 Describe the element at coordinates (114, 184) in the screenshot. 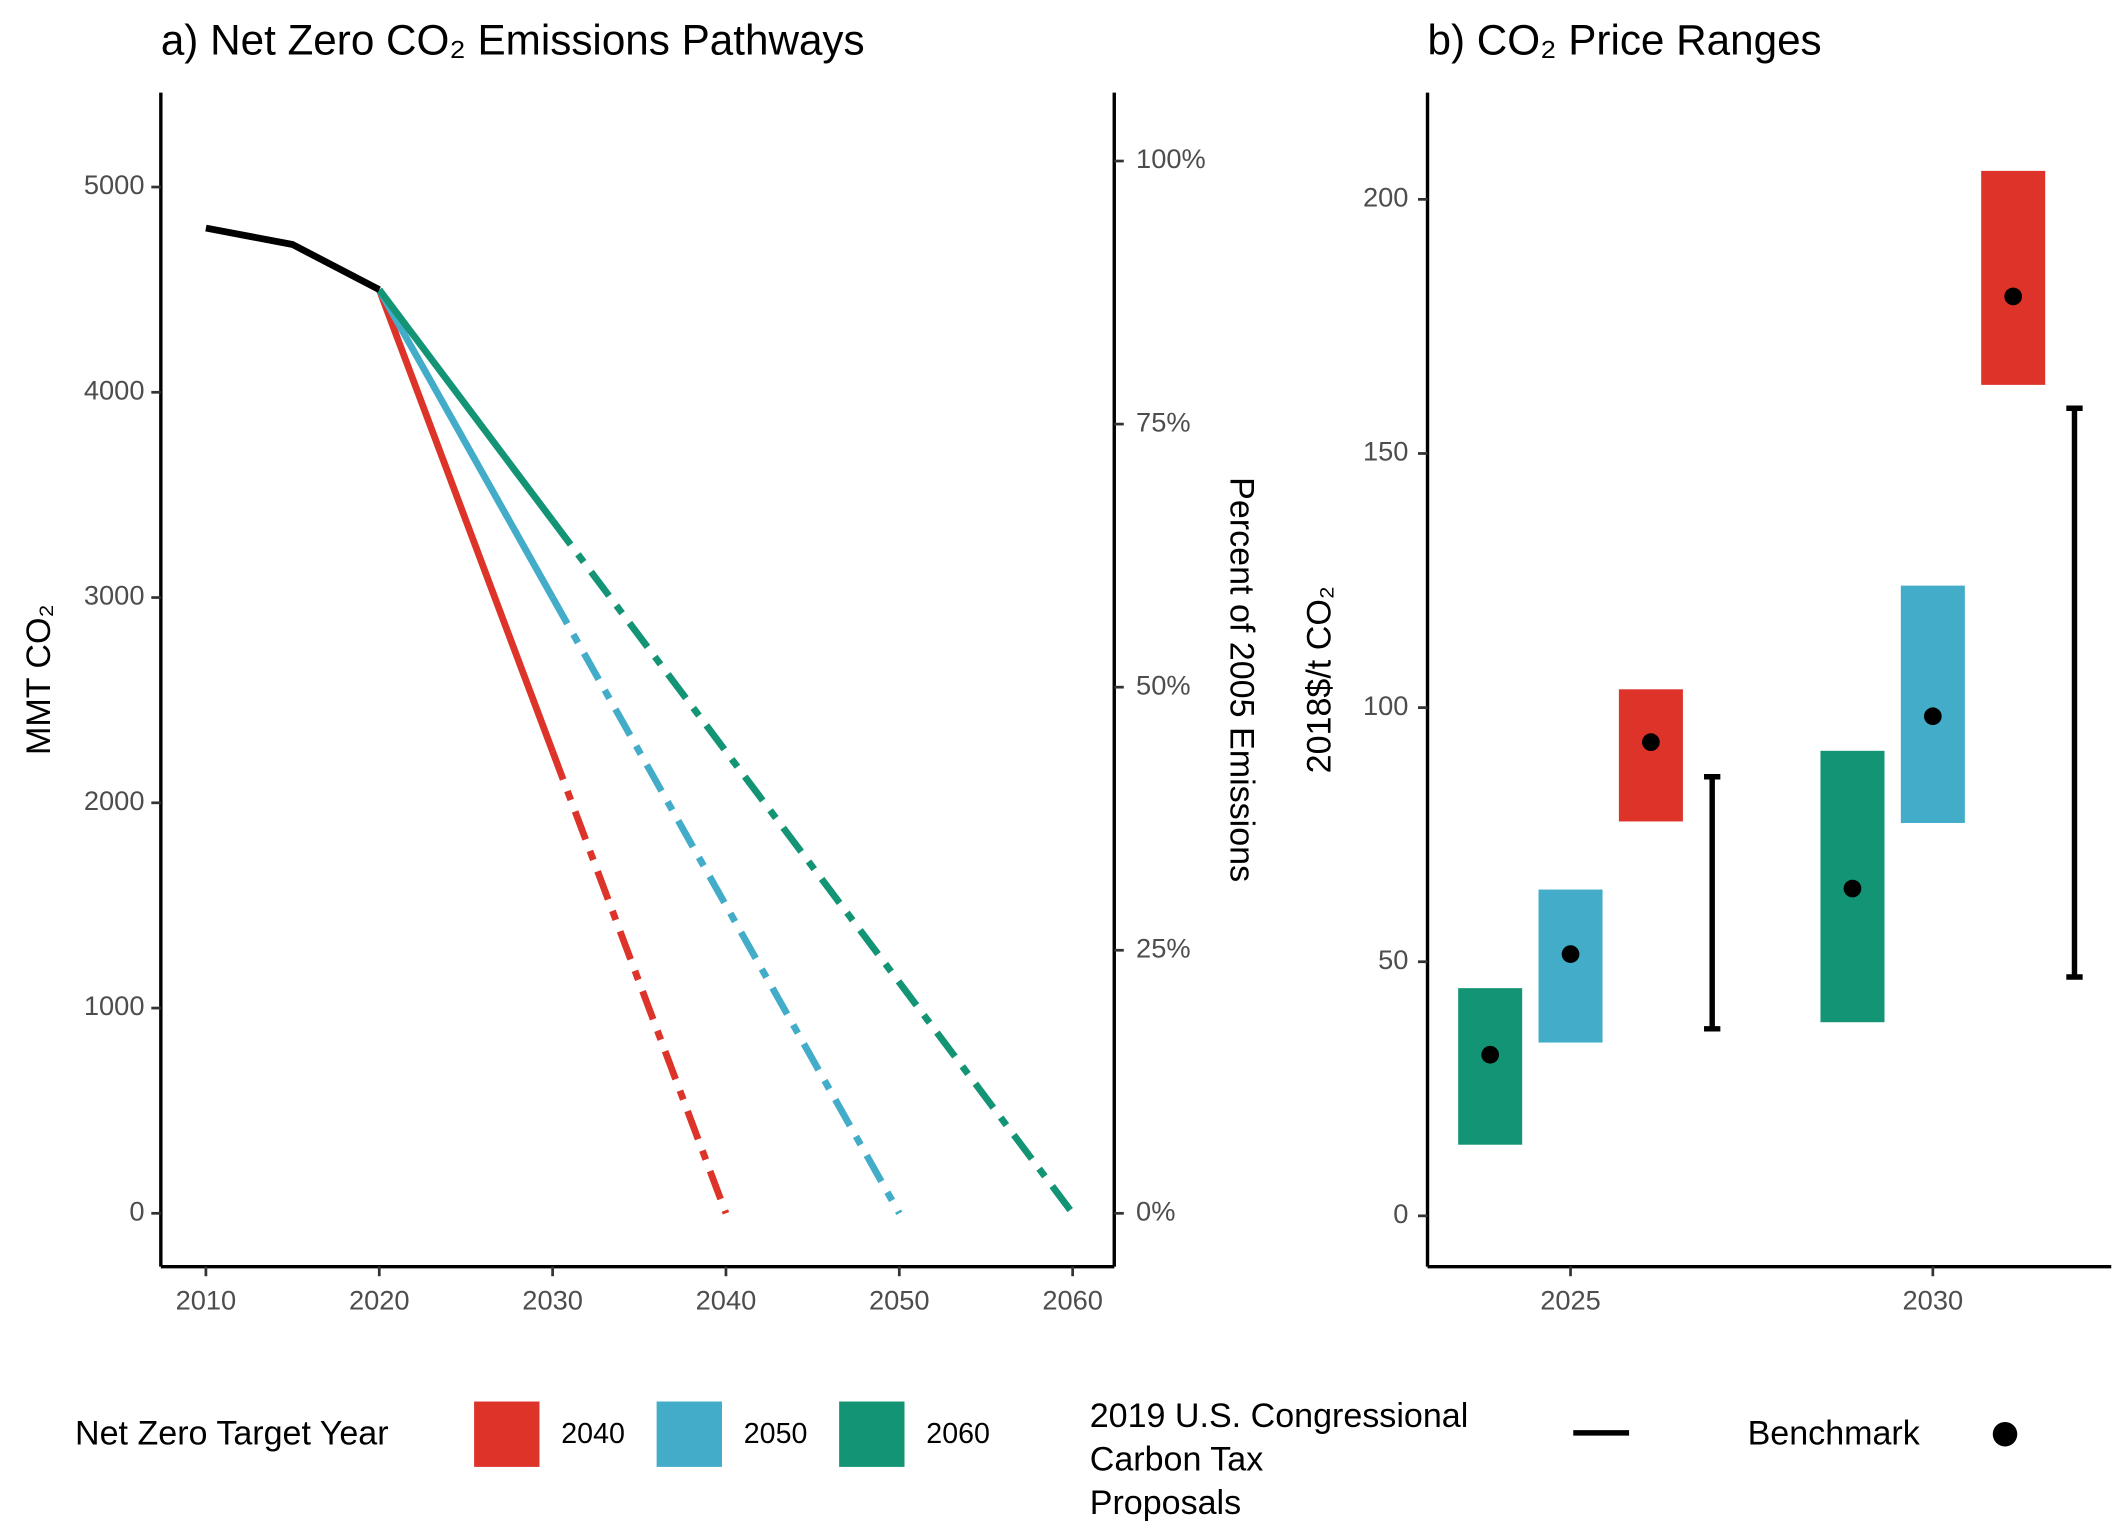

I see `y-tick-label: 5000` at that location.